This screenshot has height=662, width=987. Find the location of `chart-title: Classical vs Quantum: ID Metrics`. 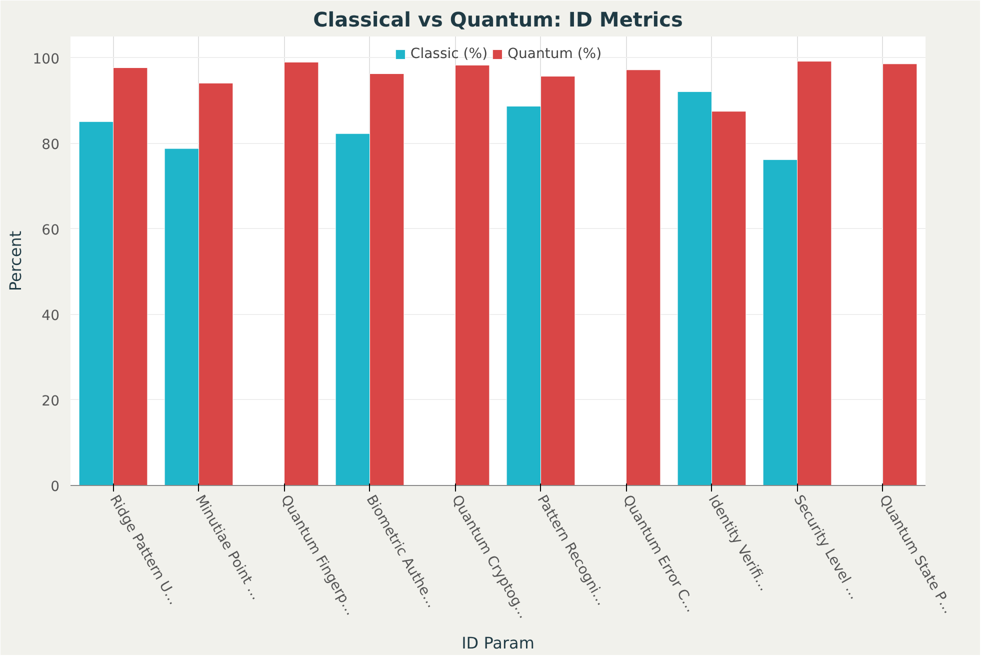

chart-title: Classical vs Quantum: ID Metrics is located at coordinates (498, 20).